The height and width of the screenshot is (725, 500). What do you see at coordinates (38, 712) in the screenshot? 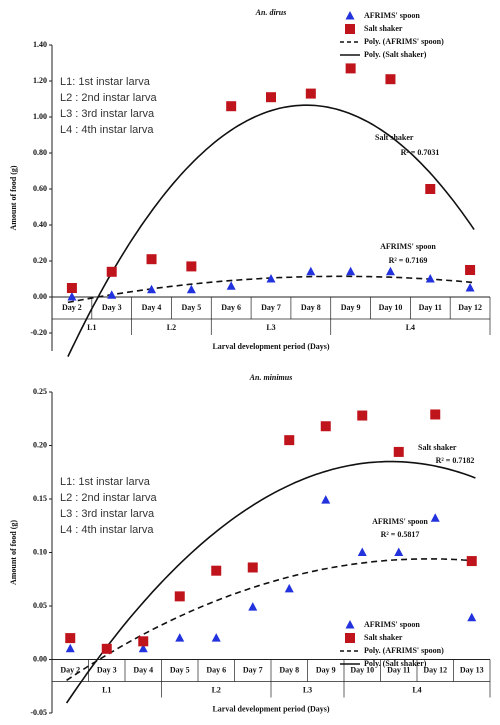
I see `y-tick-label: -0.05` at bounding box center [38, 712].